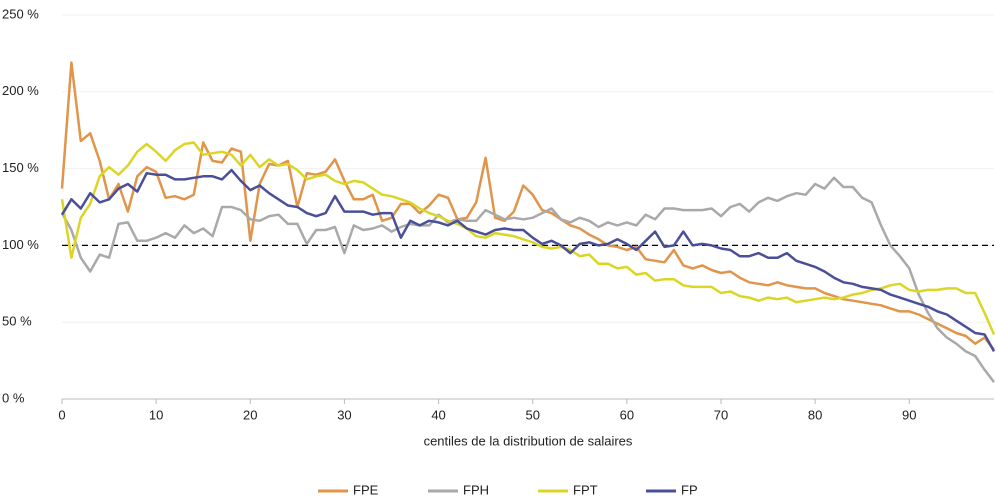 This screenshot has height=500, width=997. Describe the element at coordinates (585, 489) in the screenshot. I see `legend-label: FPT` at that location.